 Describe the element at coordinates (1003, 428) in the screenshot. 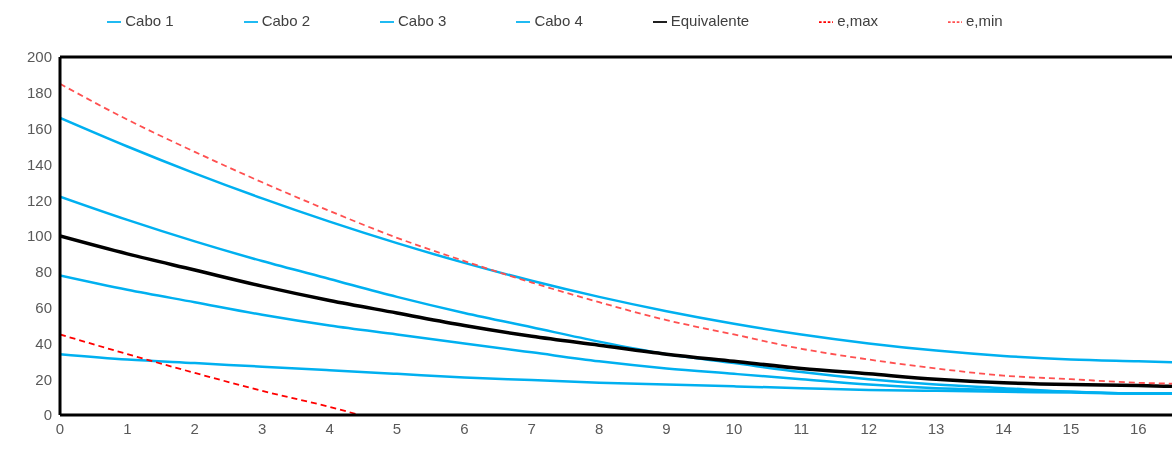

I see `x-tick-label: 14` at that location.